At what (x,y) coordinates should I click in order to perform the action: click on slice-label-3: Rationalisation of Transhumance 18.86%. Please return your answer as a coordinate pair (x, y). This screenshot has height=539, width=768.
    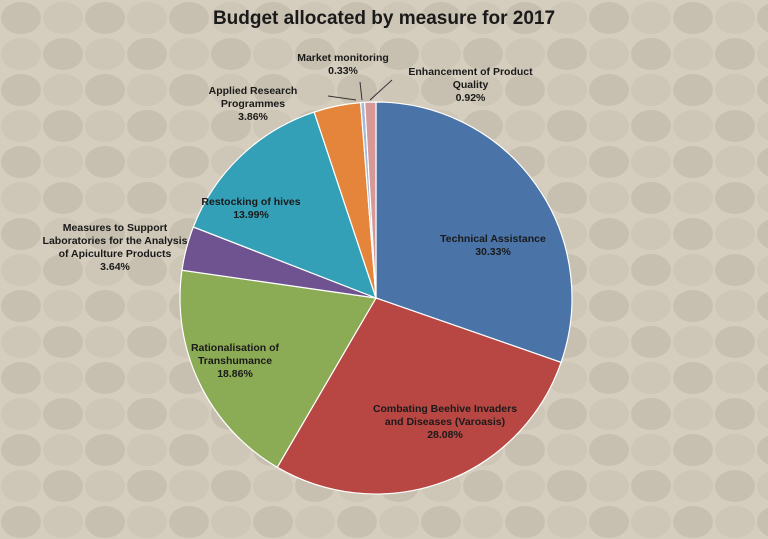
    Looking at the image, I should click on (235, 361).